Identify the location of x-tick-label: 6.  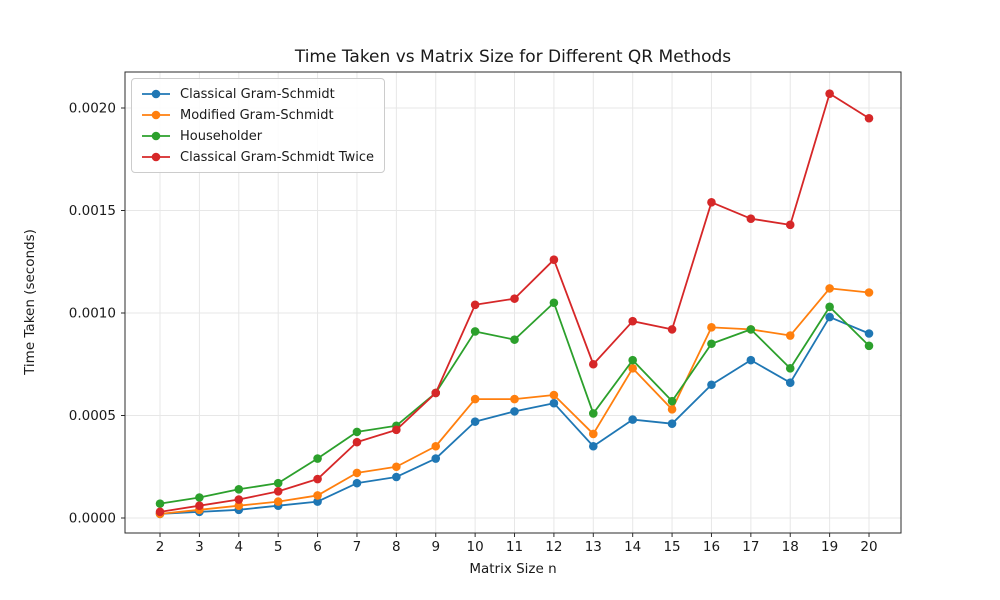
(317, 547).